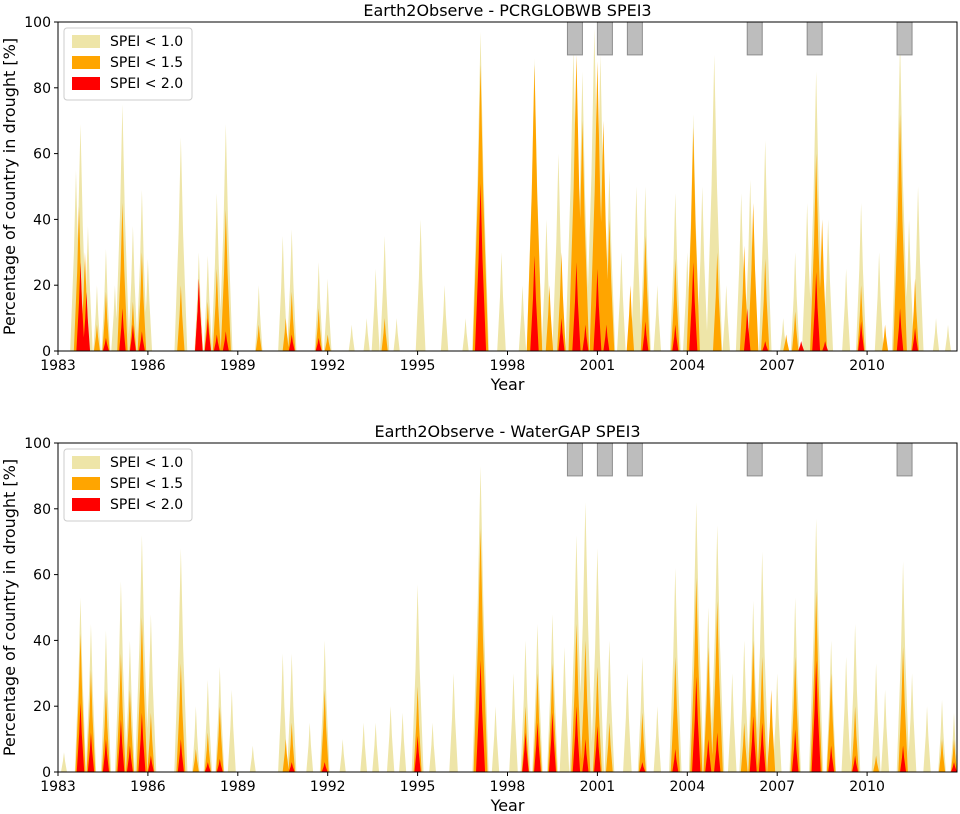 The image size is (960, 814). Describe the element at coordinates (507, 10) in the screenshot. I see `chart-title: Earth2Observe - PCRGLOBWB SPEI3` at that location.